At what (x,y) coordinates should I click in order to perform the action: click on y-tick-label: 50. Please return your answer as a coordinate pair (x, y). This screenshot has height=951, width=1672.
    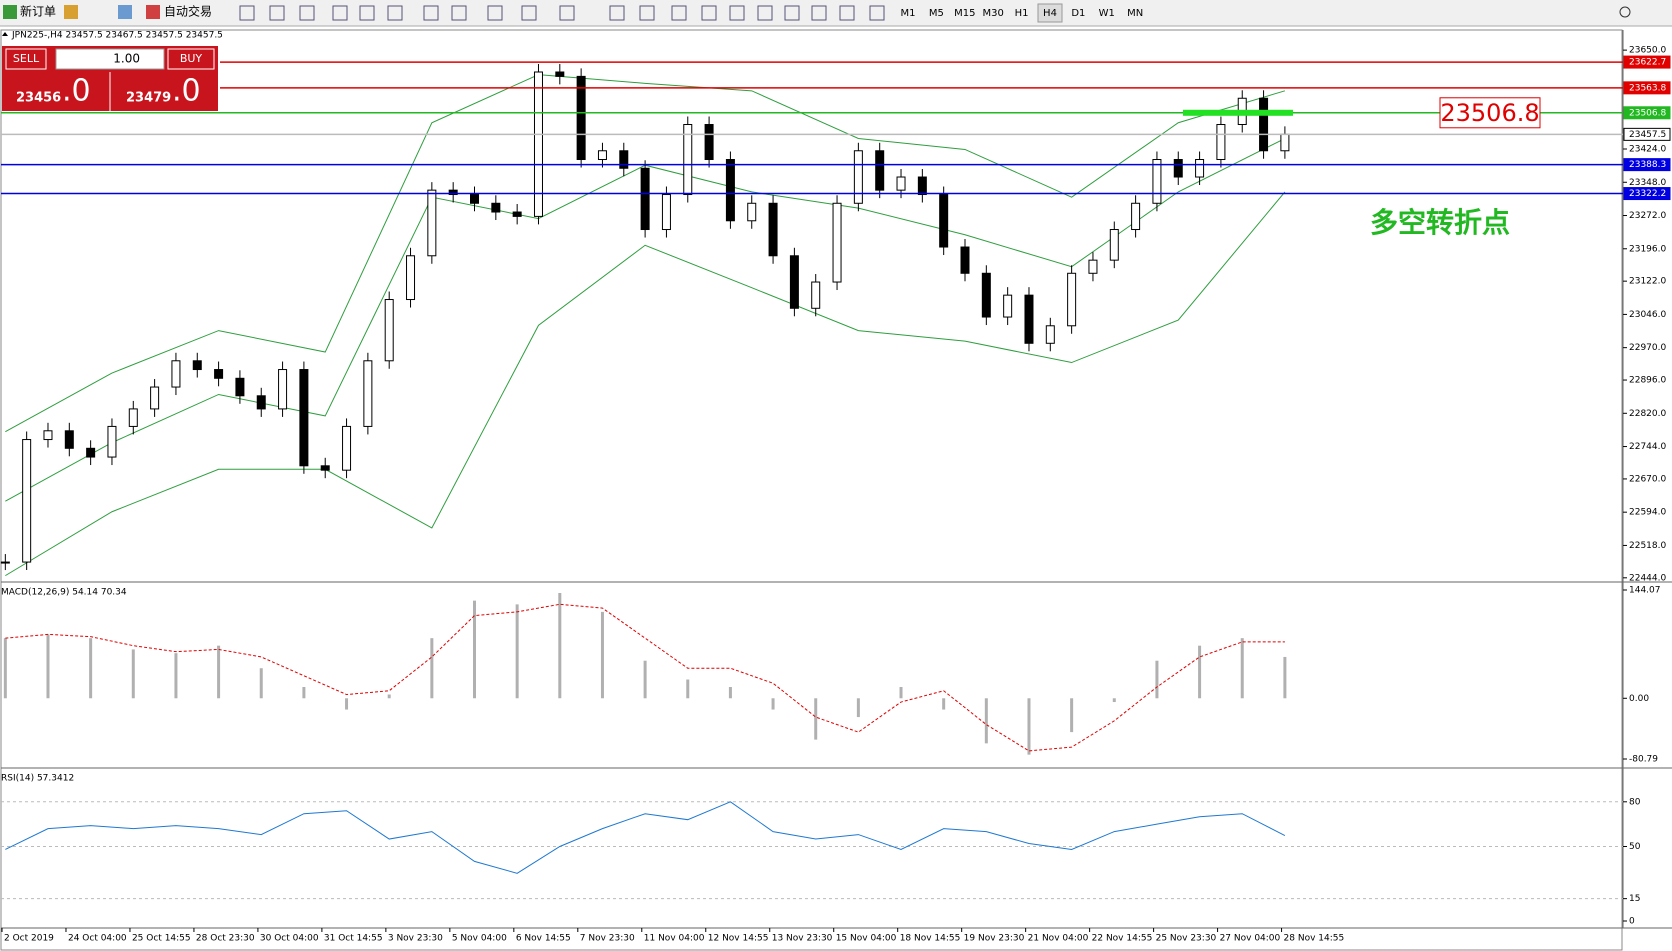
    Looking at the image, I should click on (1635, 847).